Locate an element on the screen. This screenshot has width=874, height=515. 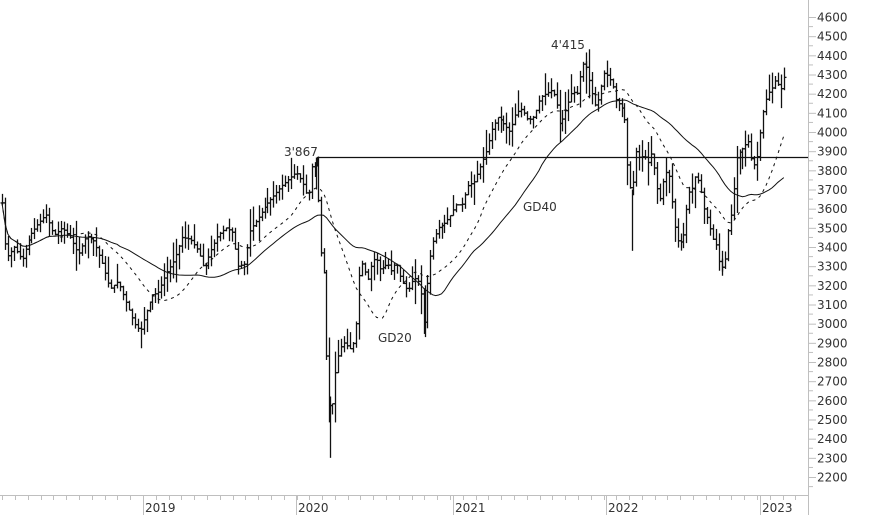
x-axis-ticks: 2019 2020 2021 2022 2023 is located at coordinates (399, 505).